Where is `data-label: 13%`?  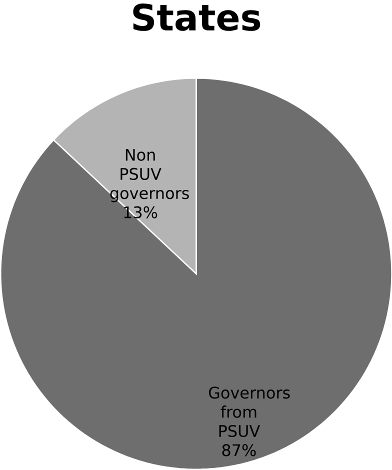
data-label: 13% is located at coordinates (140, 212).